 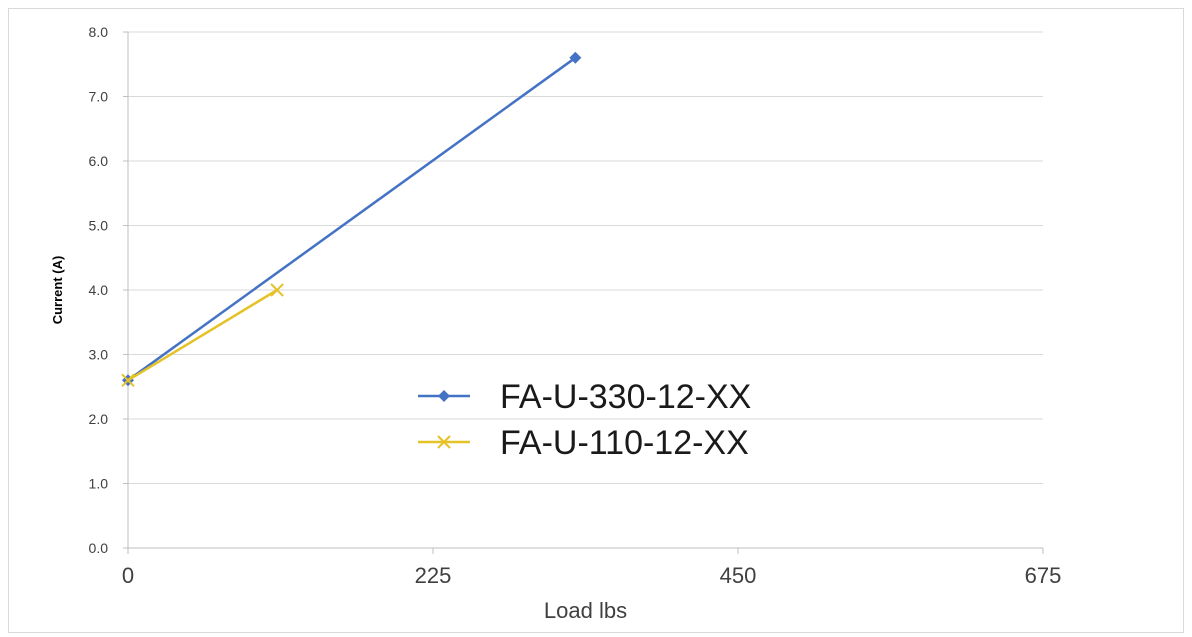 What do you see at coordinates (99, 290) in the screenshot?
I see `y-tick-label-4: 4.0` at bounding box center [99, 290].